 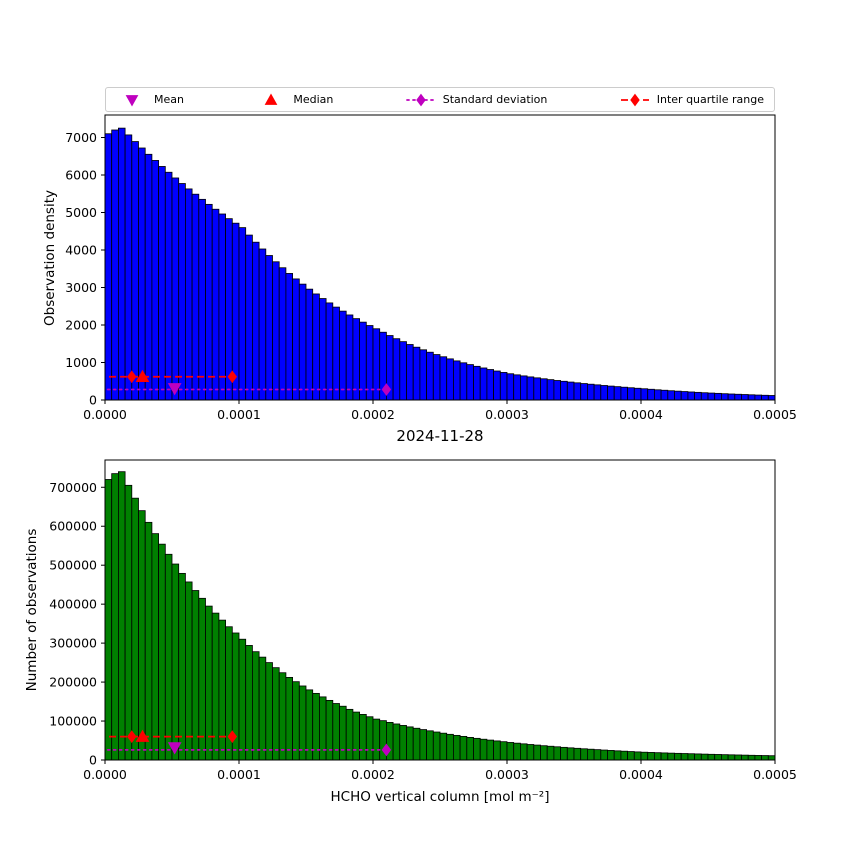 I want to click on median-marker-icon, so click(x=271, y=98).